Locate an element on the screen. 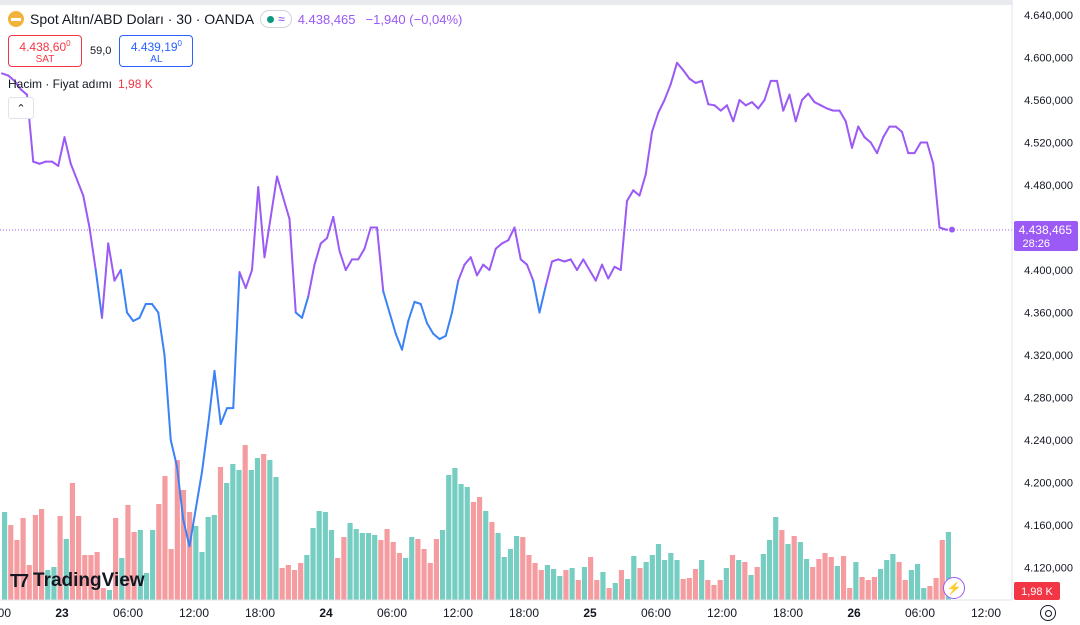 The height and width of the screenshot is (625, 1080). buy-button: 4.439,190 AL is located at coordinates (156, 51).